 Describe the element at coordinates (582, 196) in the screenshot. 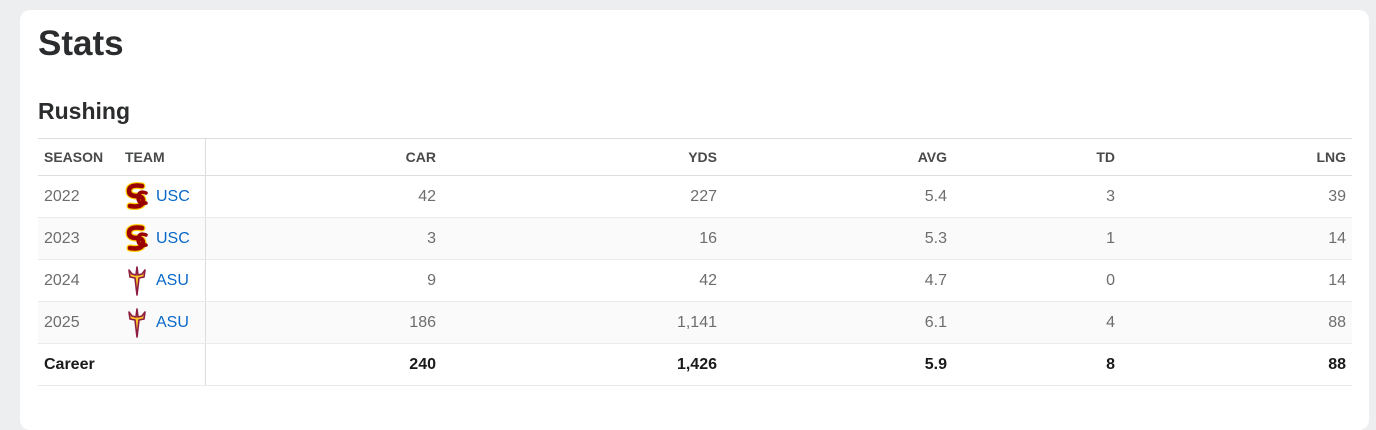

I see `yds-cell: 227` at that location.